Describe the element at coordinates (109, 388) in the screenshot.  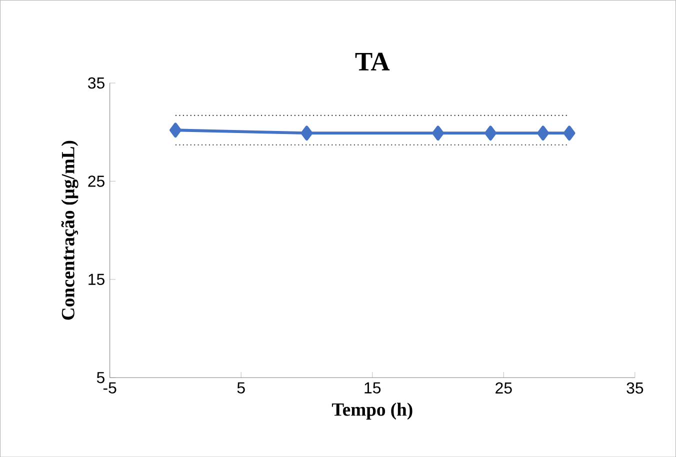
I see `x-tick-label: -5` at that location.